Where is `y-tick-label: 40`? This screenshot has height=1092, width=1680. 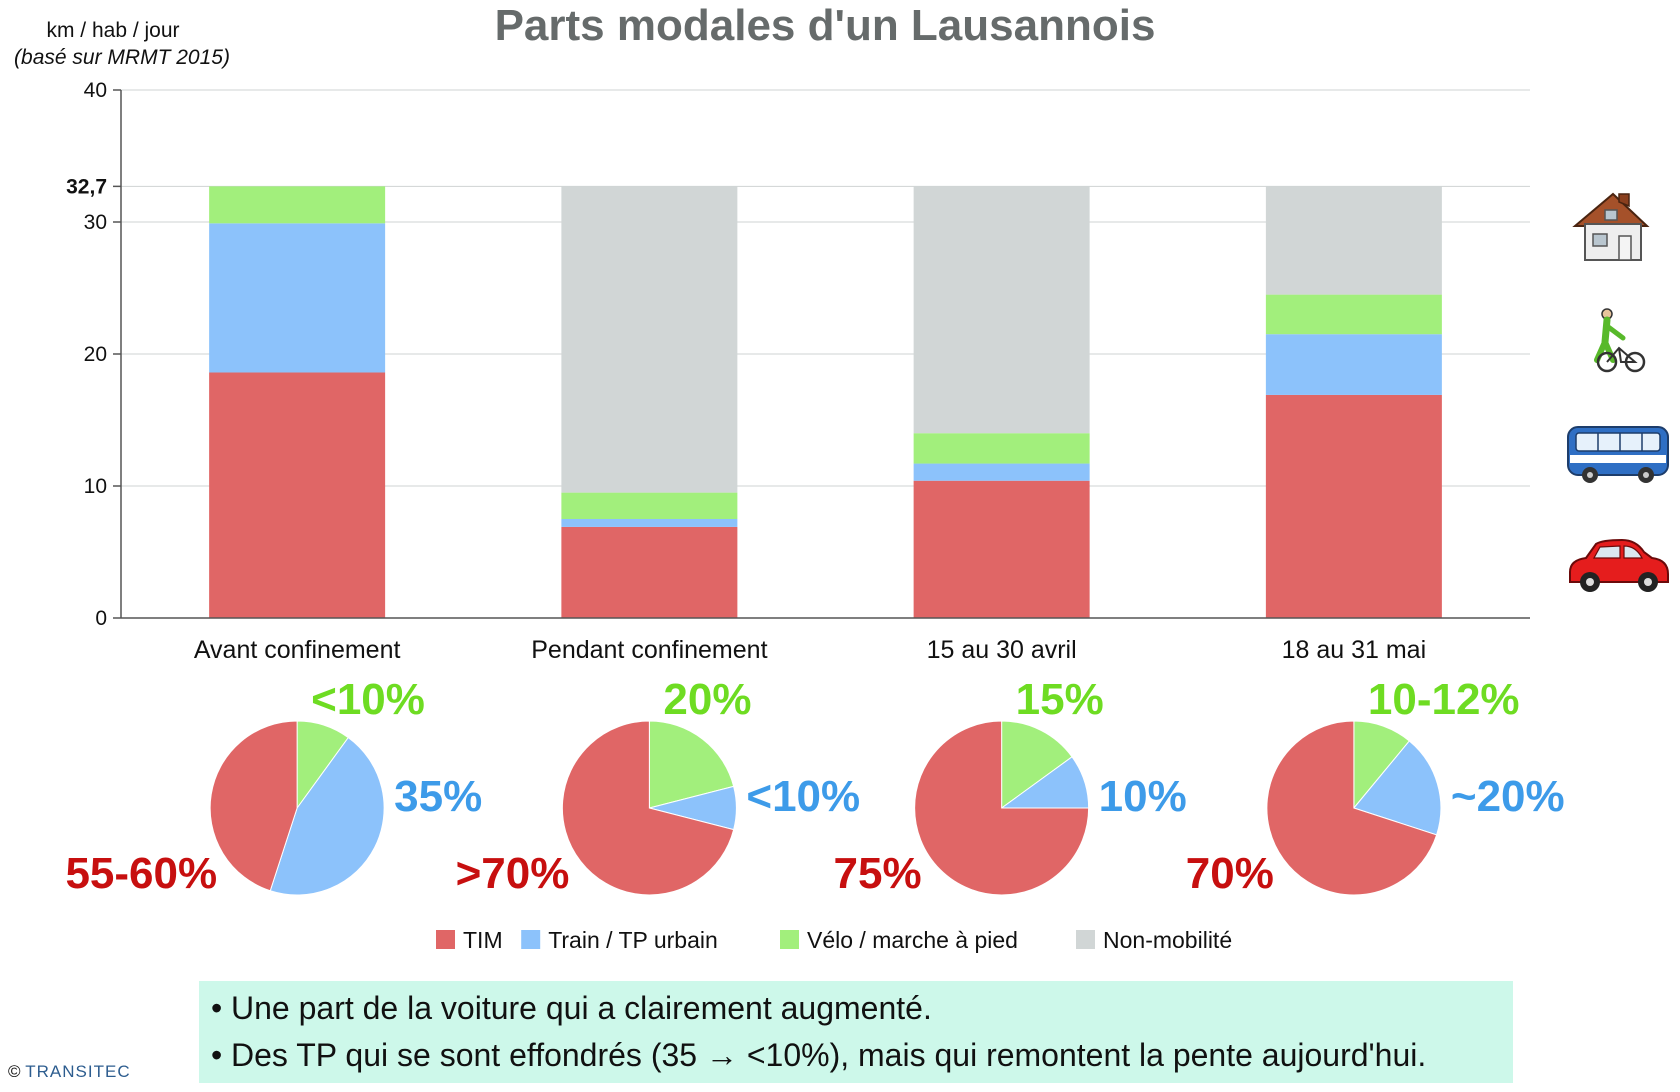
y-tick-label: 40 is located at coordinates (95, 90).